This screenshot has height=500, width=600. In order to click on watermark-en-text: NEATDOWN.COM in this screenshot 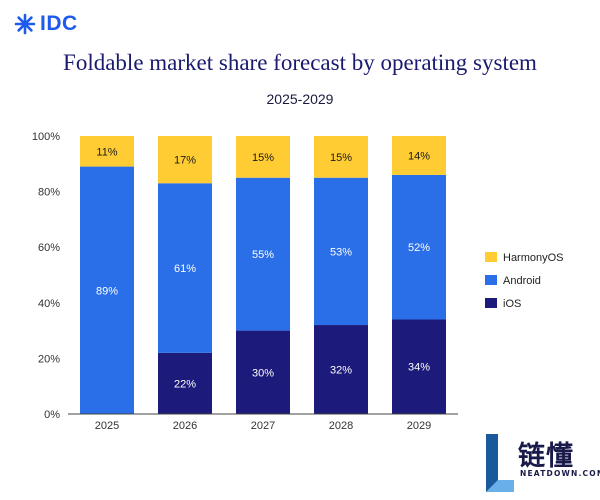, I will do `click(560, 473)`.